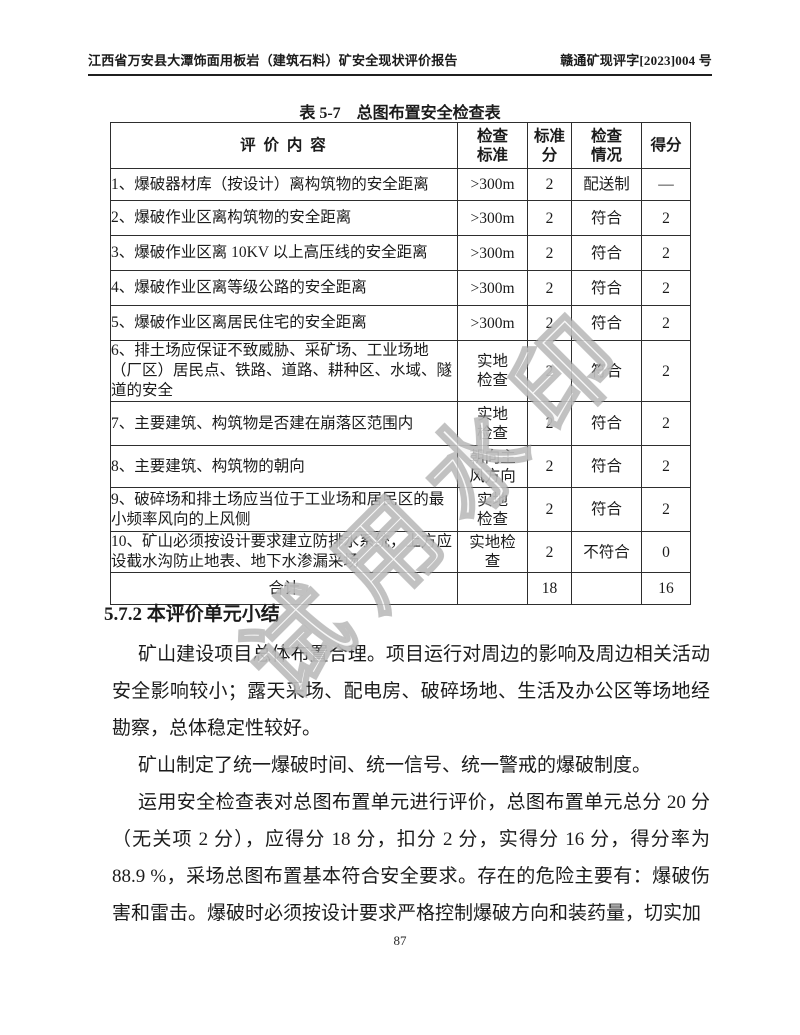 This screenshot has width=800, height=1035. Describe the element at coordinates (395, 765) in the screenshot. I see `body-paragraph: 矿山制定了统一爆破时间、统一信号、统一警戒的爆破制度。` at that location.